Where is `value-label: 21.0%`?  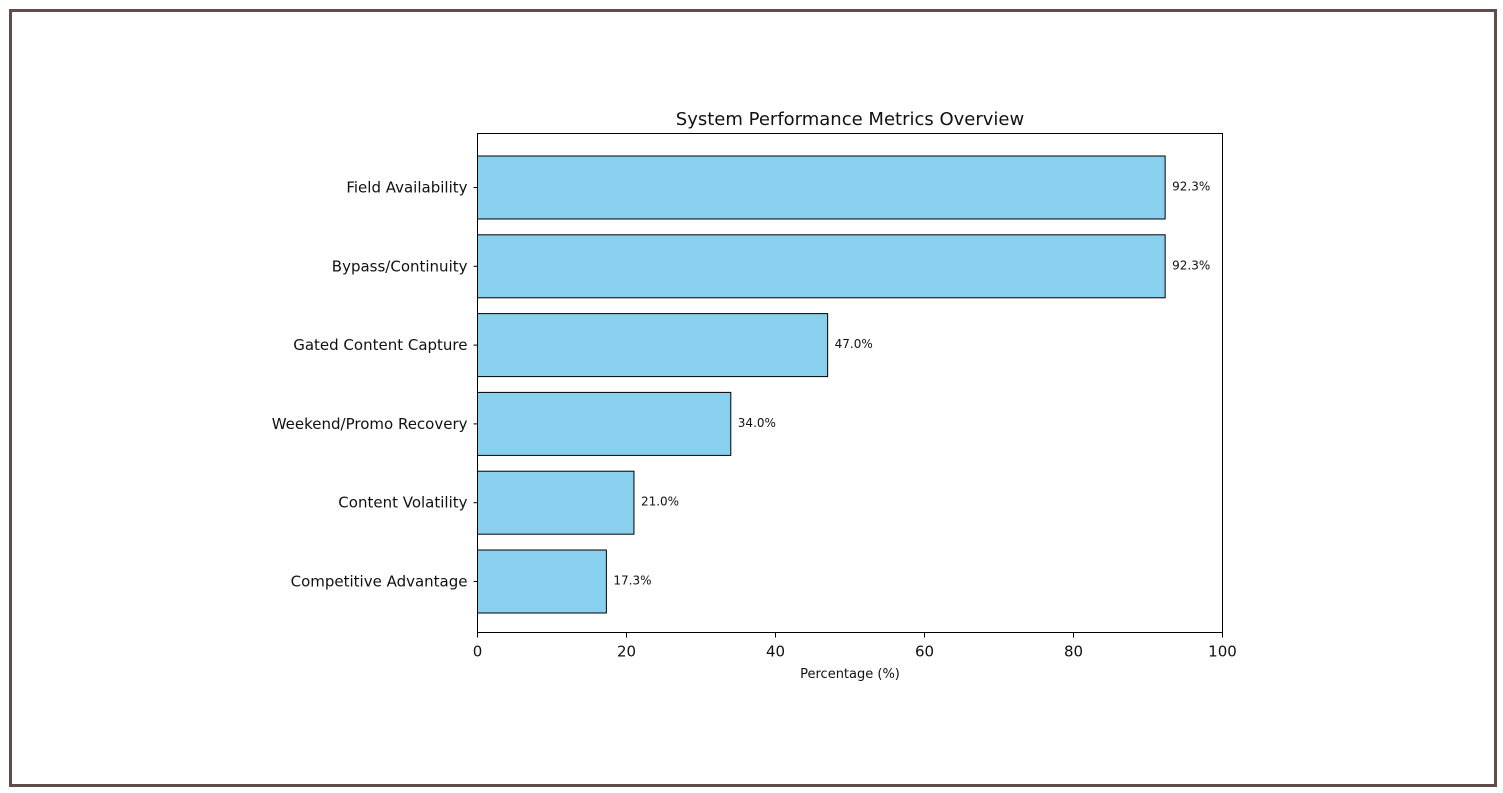
value-label: 21.0% is located at coordinates (660, 502).